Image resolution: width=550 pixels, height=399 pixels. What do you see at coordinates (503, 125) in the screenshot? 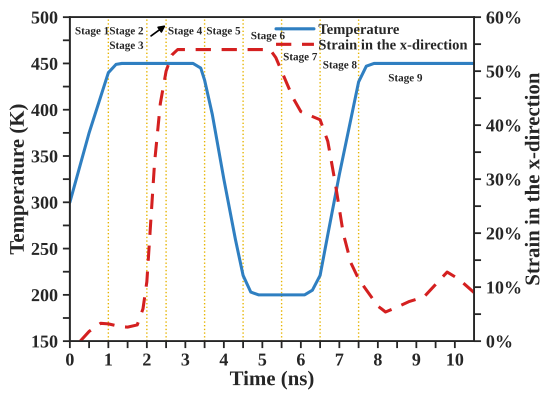
I see `y2-tick-label: 40%` at bounding box center [503, 125].